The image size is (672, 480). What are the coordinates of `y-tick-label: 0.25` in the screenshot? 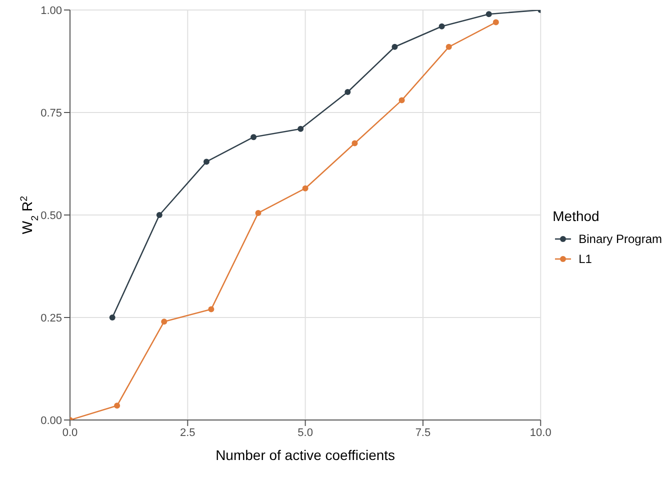 It's located at (51, 318).